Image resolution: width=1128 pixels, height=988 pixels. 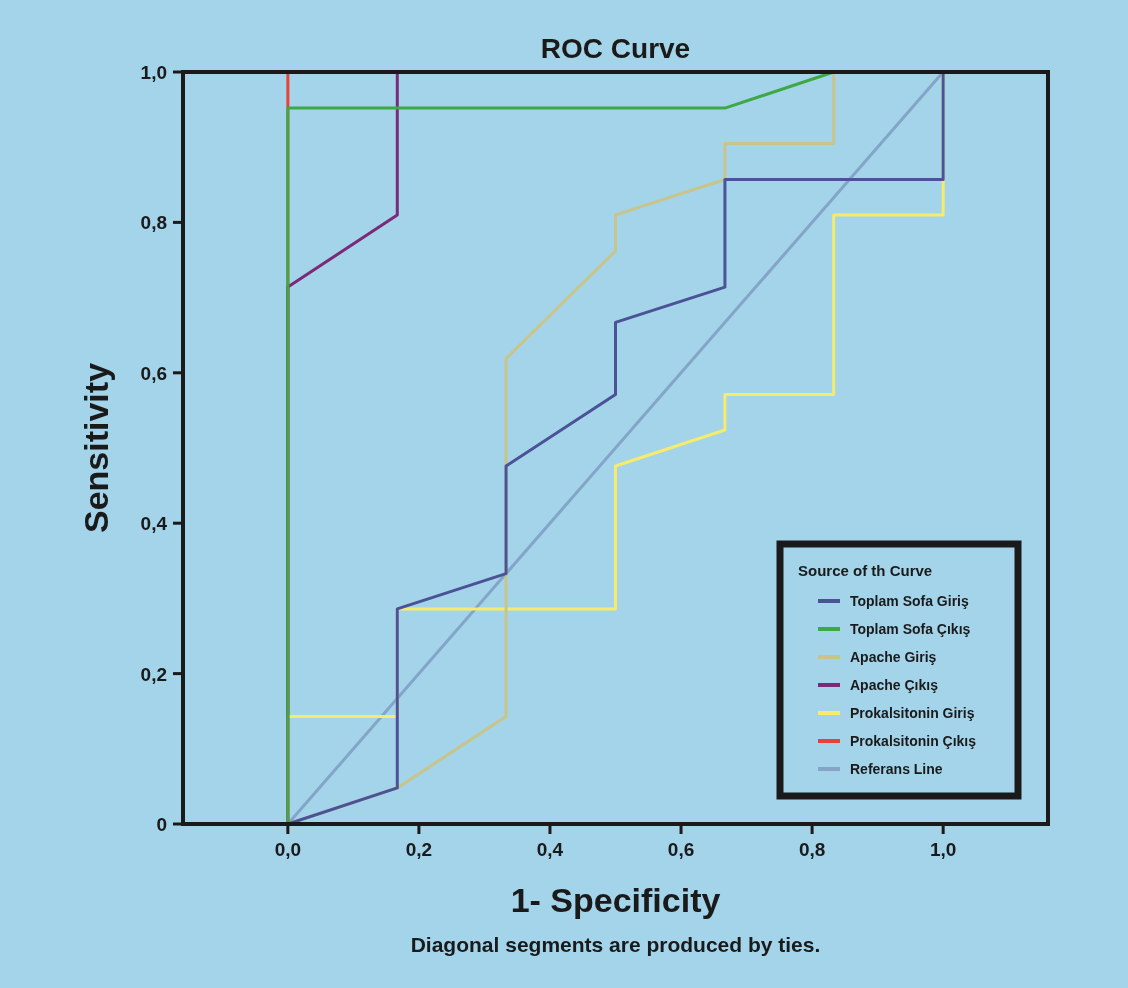 What do you see at coordinates (153, 373) in the screenshot?
I see `y-tick-label: 0,6` at bounding box center [153, 373].